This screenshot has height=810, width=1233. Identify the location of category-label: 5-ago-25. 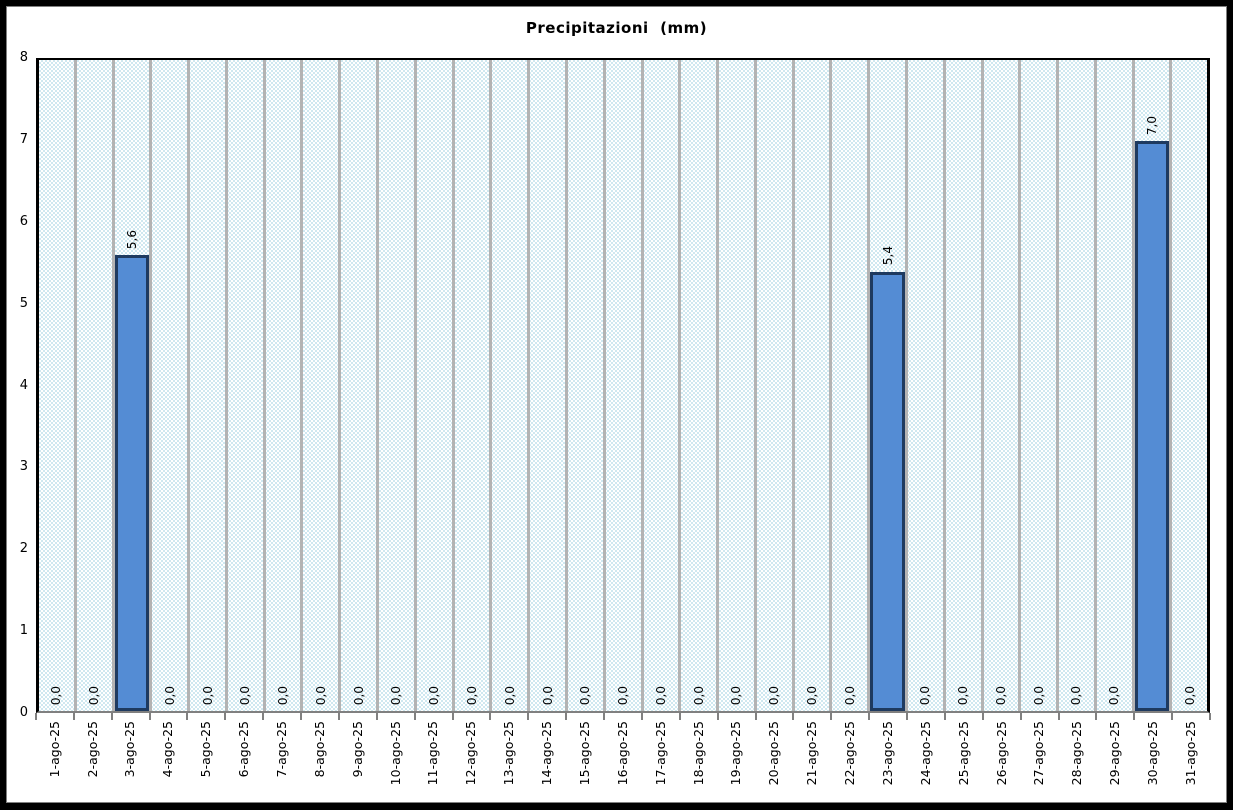
(206, 749).